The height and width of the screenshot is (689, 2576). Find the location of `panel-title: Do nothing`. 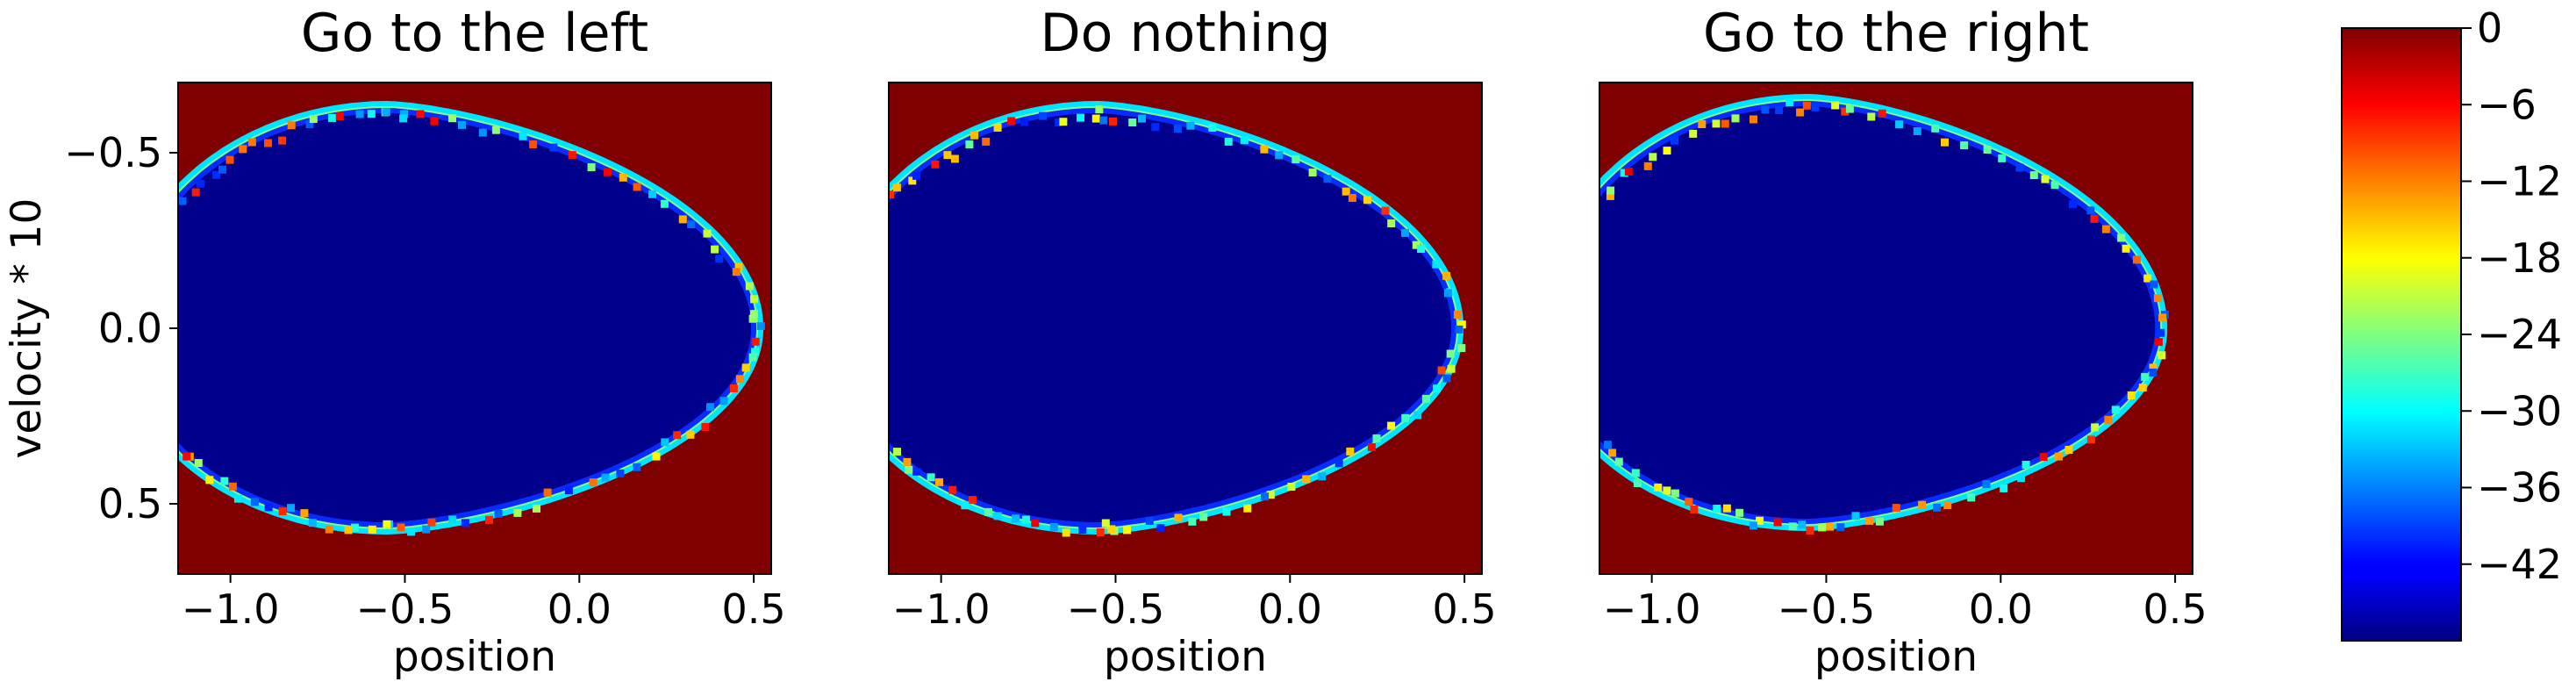

panel-title: Do nothing is located at coordinates (1185, 33).